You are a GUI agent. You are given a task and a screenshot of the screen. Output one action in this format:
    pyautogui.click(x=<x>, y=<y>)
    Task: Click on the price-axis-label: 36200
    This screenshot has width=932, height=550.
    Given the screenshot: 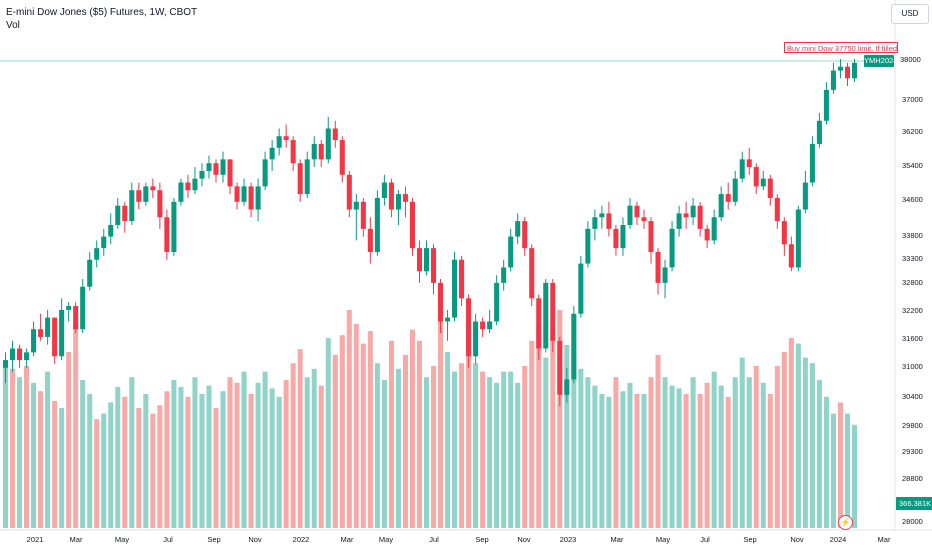 What is the action you would take?
    pyautogui.click(x=912, y=131)
    